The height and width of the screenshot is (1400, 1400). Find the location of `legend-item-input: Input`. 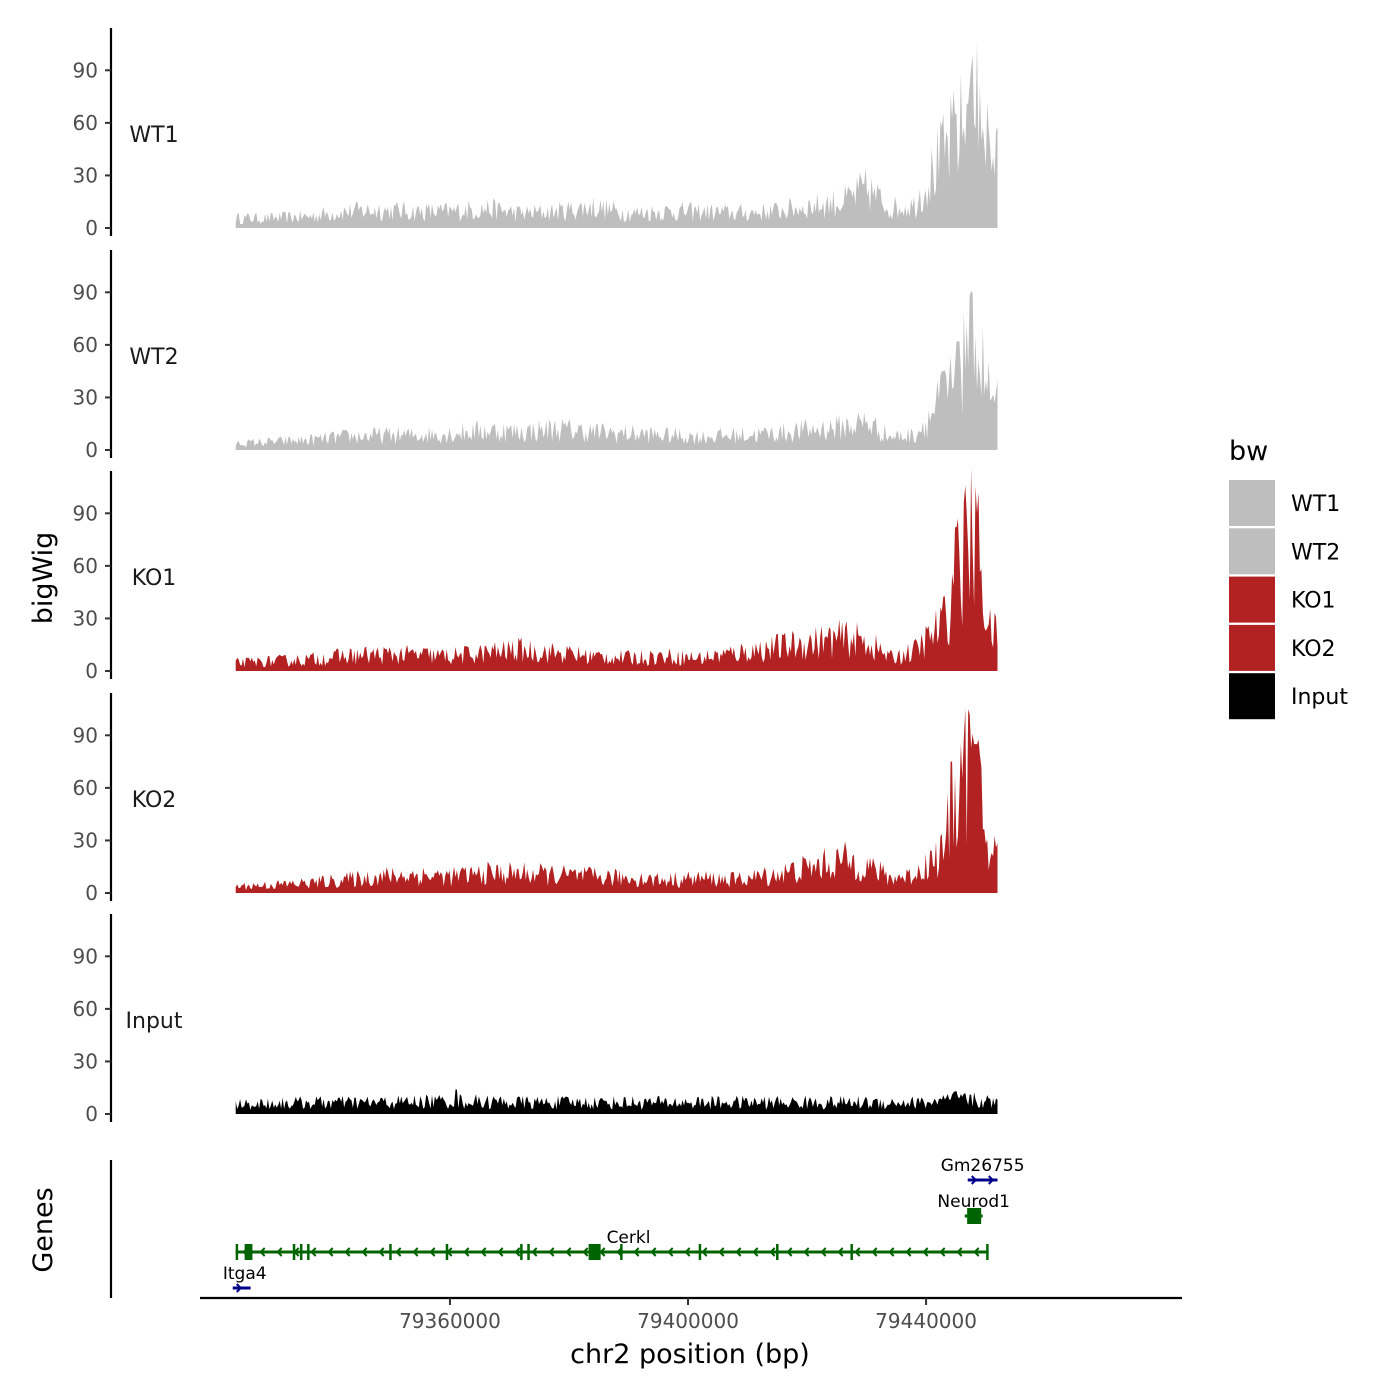

legend-item-input: Input is located at coordinates (1288, 696).